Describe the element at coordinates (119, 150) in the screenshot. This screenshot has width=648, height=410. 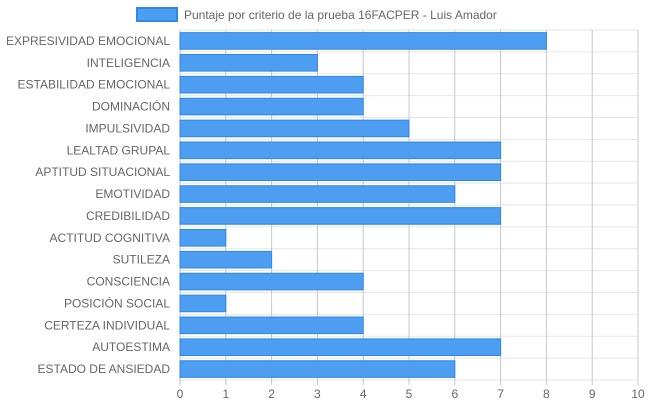
I see `category-label: LEALTAD GRUPAL` at that location.